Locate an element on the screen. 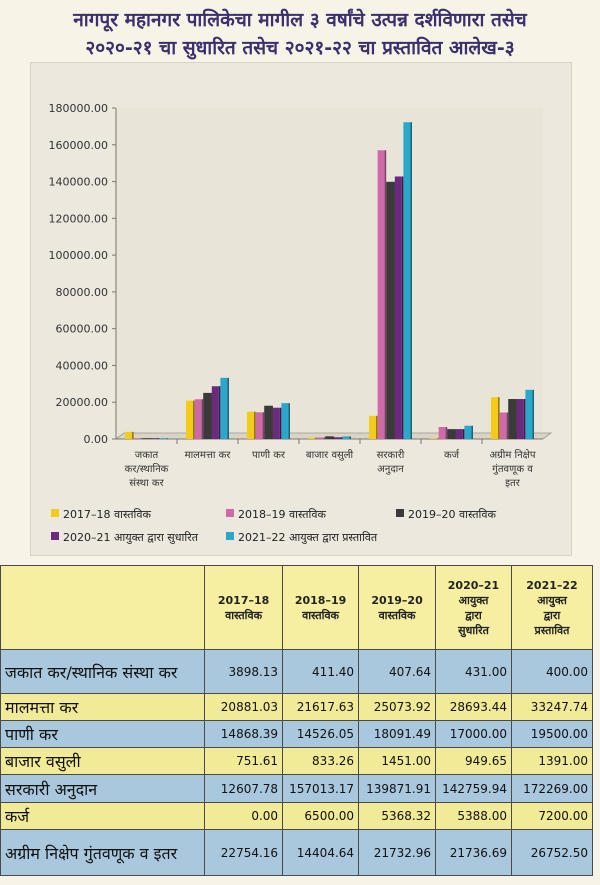  table-row-label: सरकारी अनुदान is located at coordinates (103, 788).